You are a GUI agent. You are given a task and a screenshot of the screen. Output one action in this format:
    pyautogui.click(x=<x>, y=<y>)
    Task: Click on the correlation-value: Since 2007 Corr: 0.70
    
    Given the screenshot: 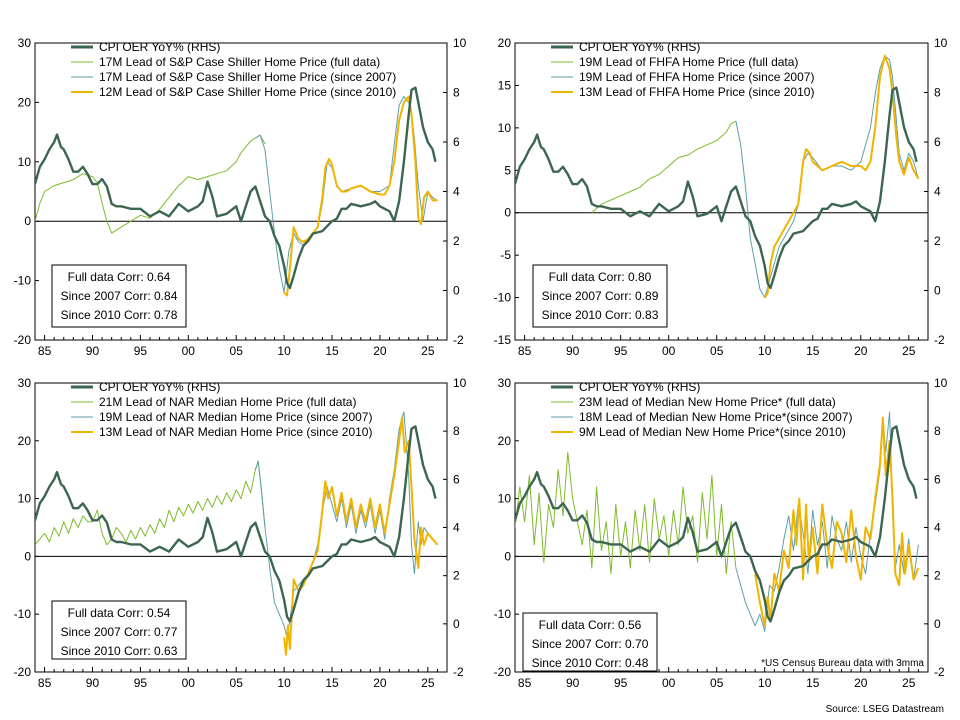 What is the action you would take?
    pyautogui.click(x=590, y=644)
    